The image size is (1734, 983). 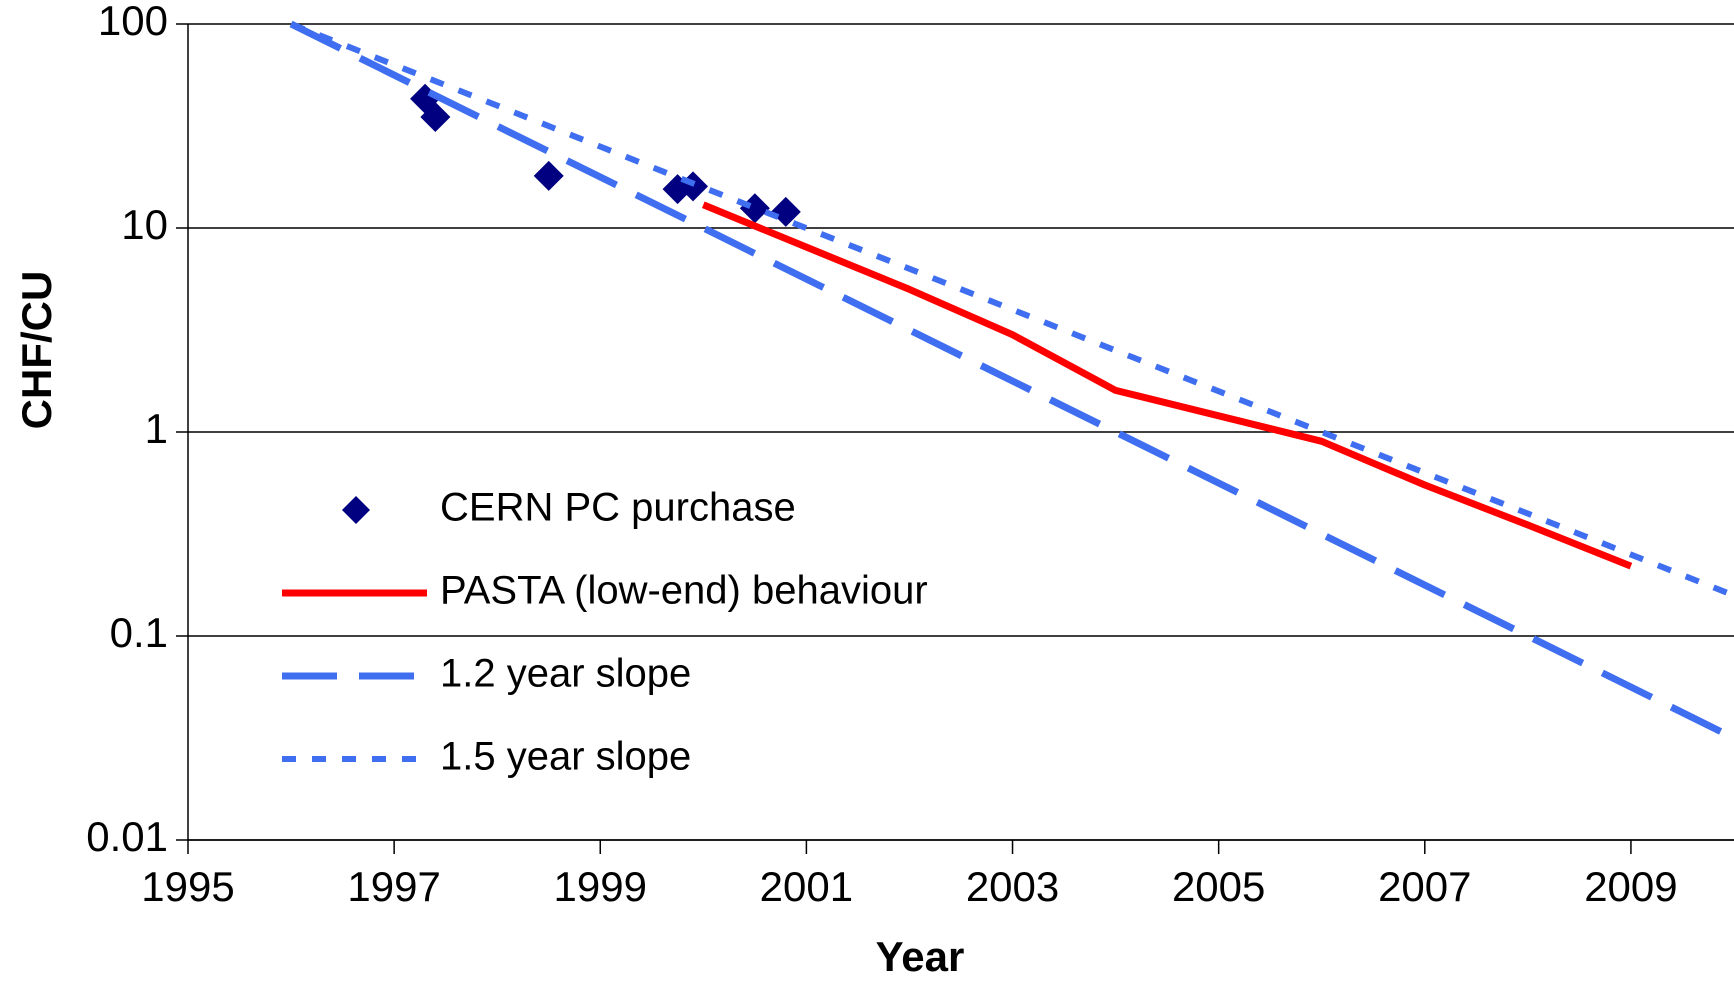 I want to click on legend-swatch, so click(x=356, y=510).